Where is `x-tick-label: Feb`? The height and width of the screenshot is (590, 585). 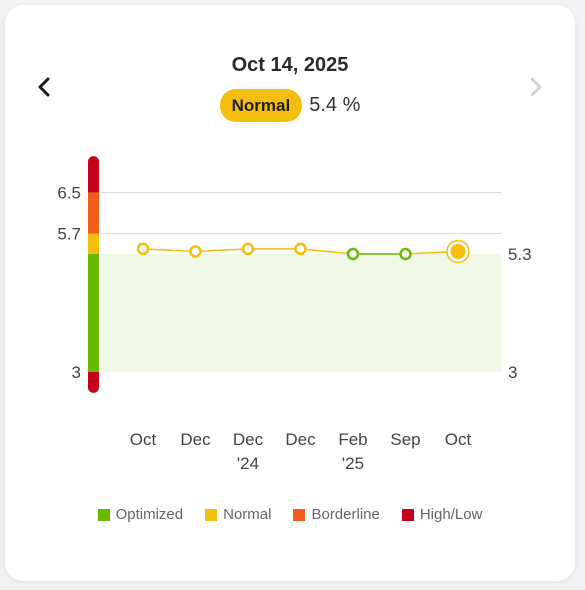
x-tick-label: Feb is located at coordinates (352, 439).